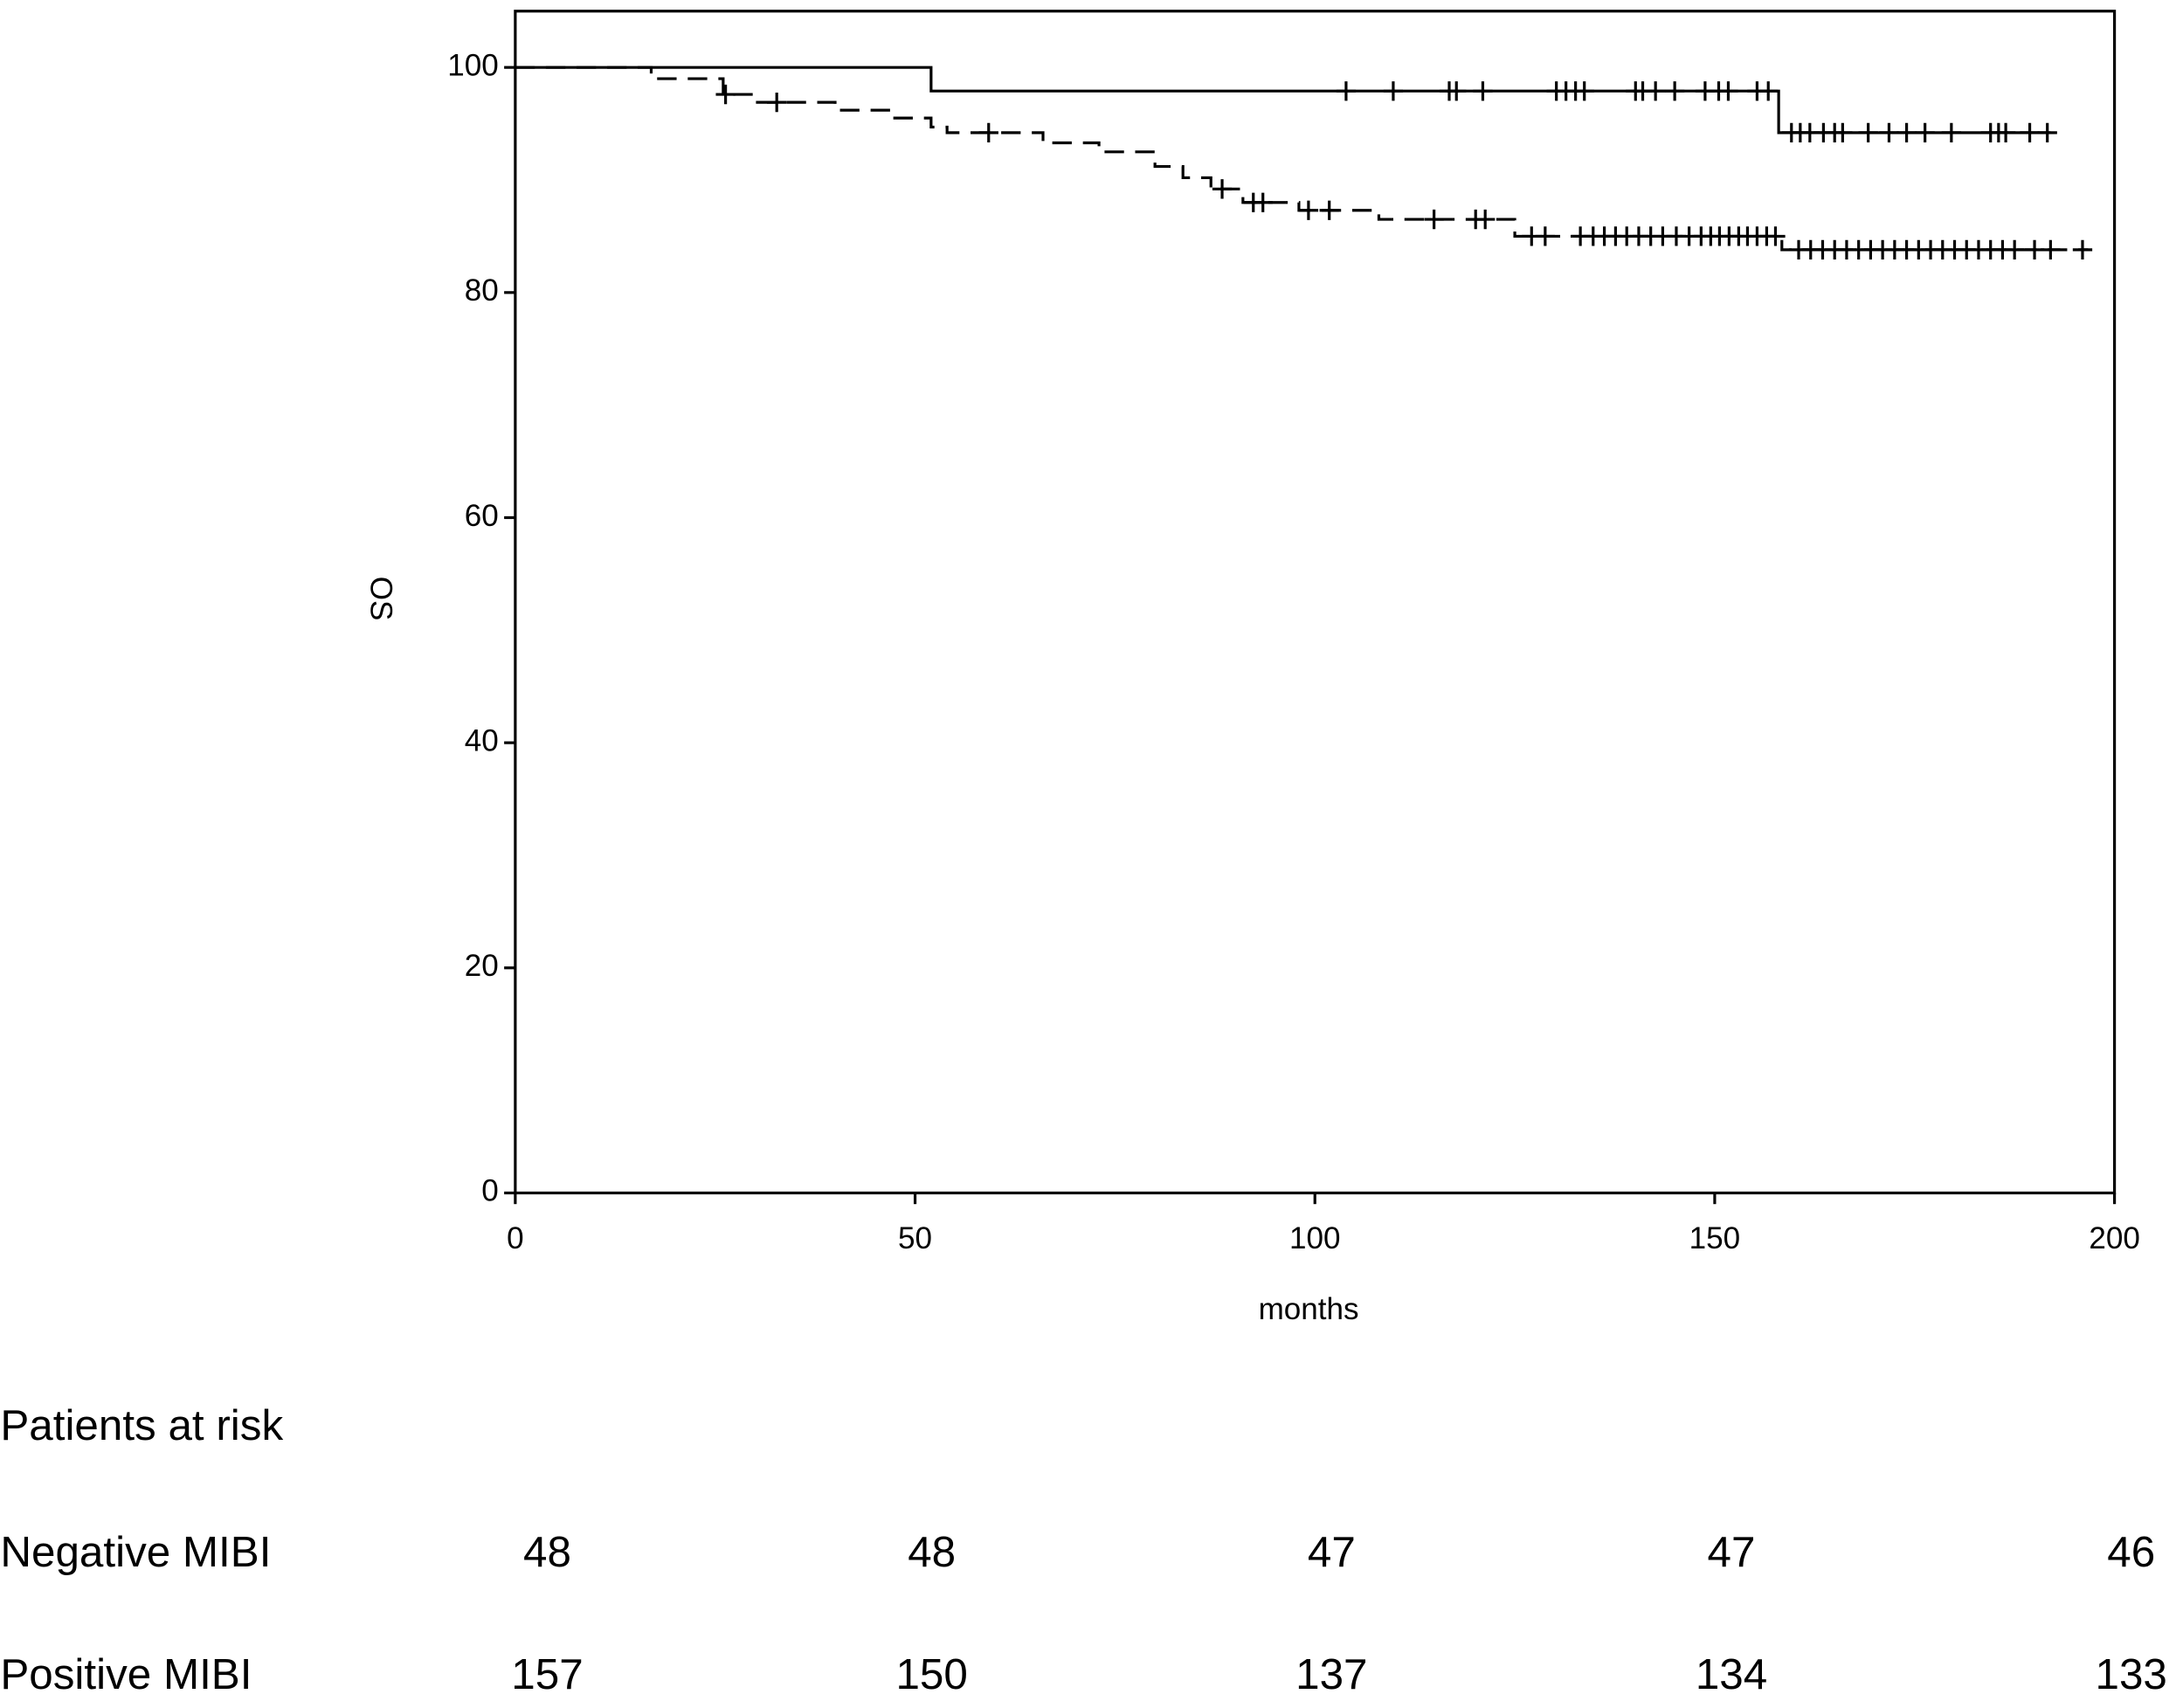 This screenshot has width=2183, height=1708. Describe the element at coordinates (141, 1425) in the screenshot. I see `risk-table-title: Patients at risk` at that location.